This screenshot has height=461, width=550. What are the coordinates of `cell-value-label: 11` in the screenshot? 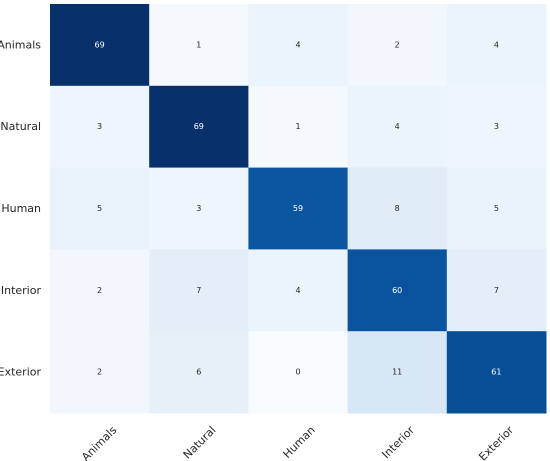 It's located at (397, 372).